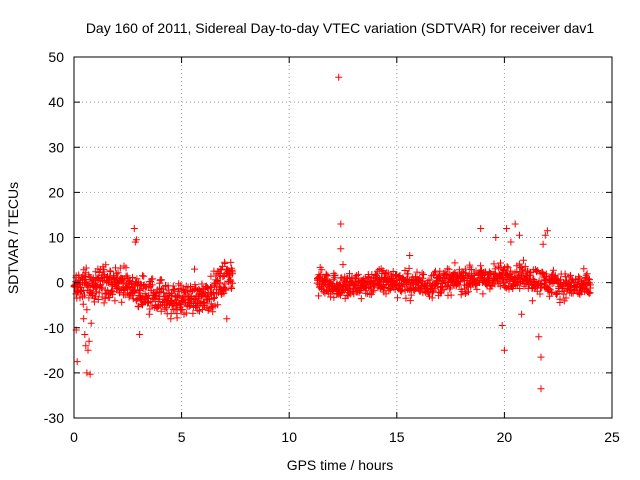  I want to click on x-tick-label: 15, so click(397, 437).